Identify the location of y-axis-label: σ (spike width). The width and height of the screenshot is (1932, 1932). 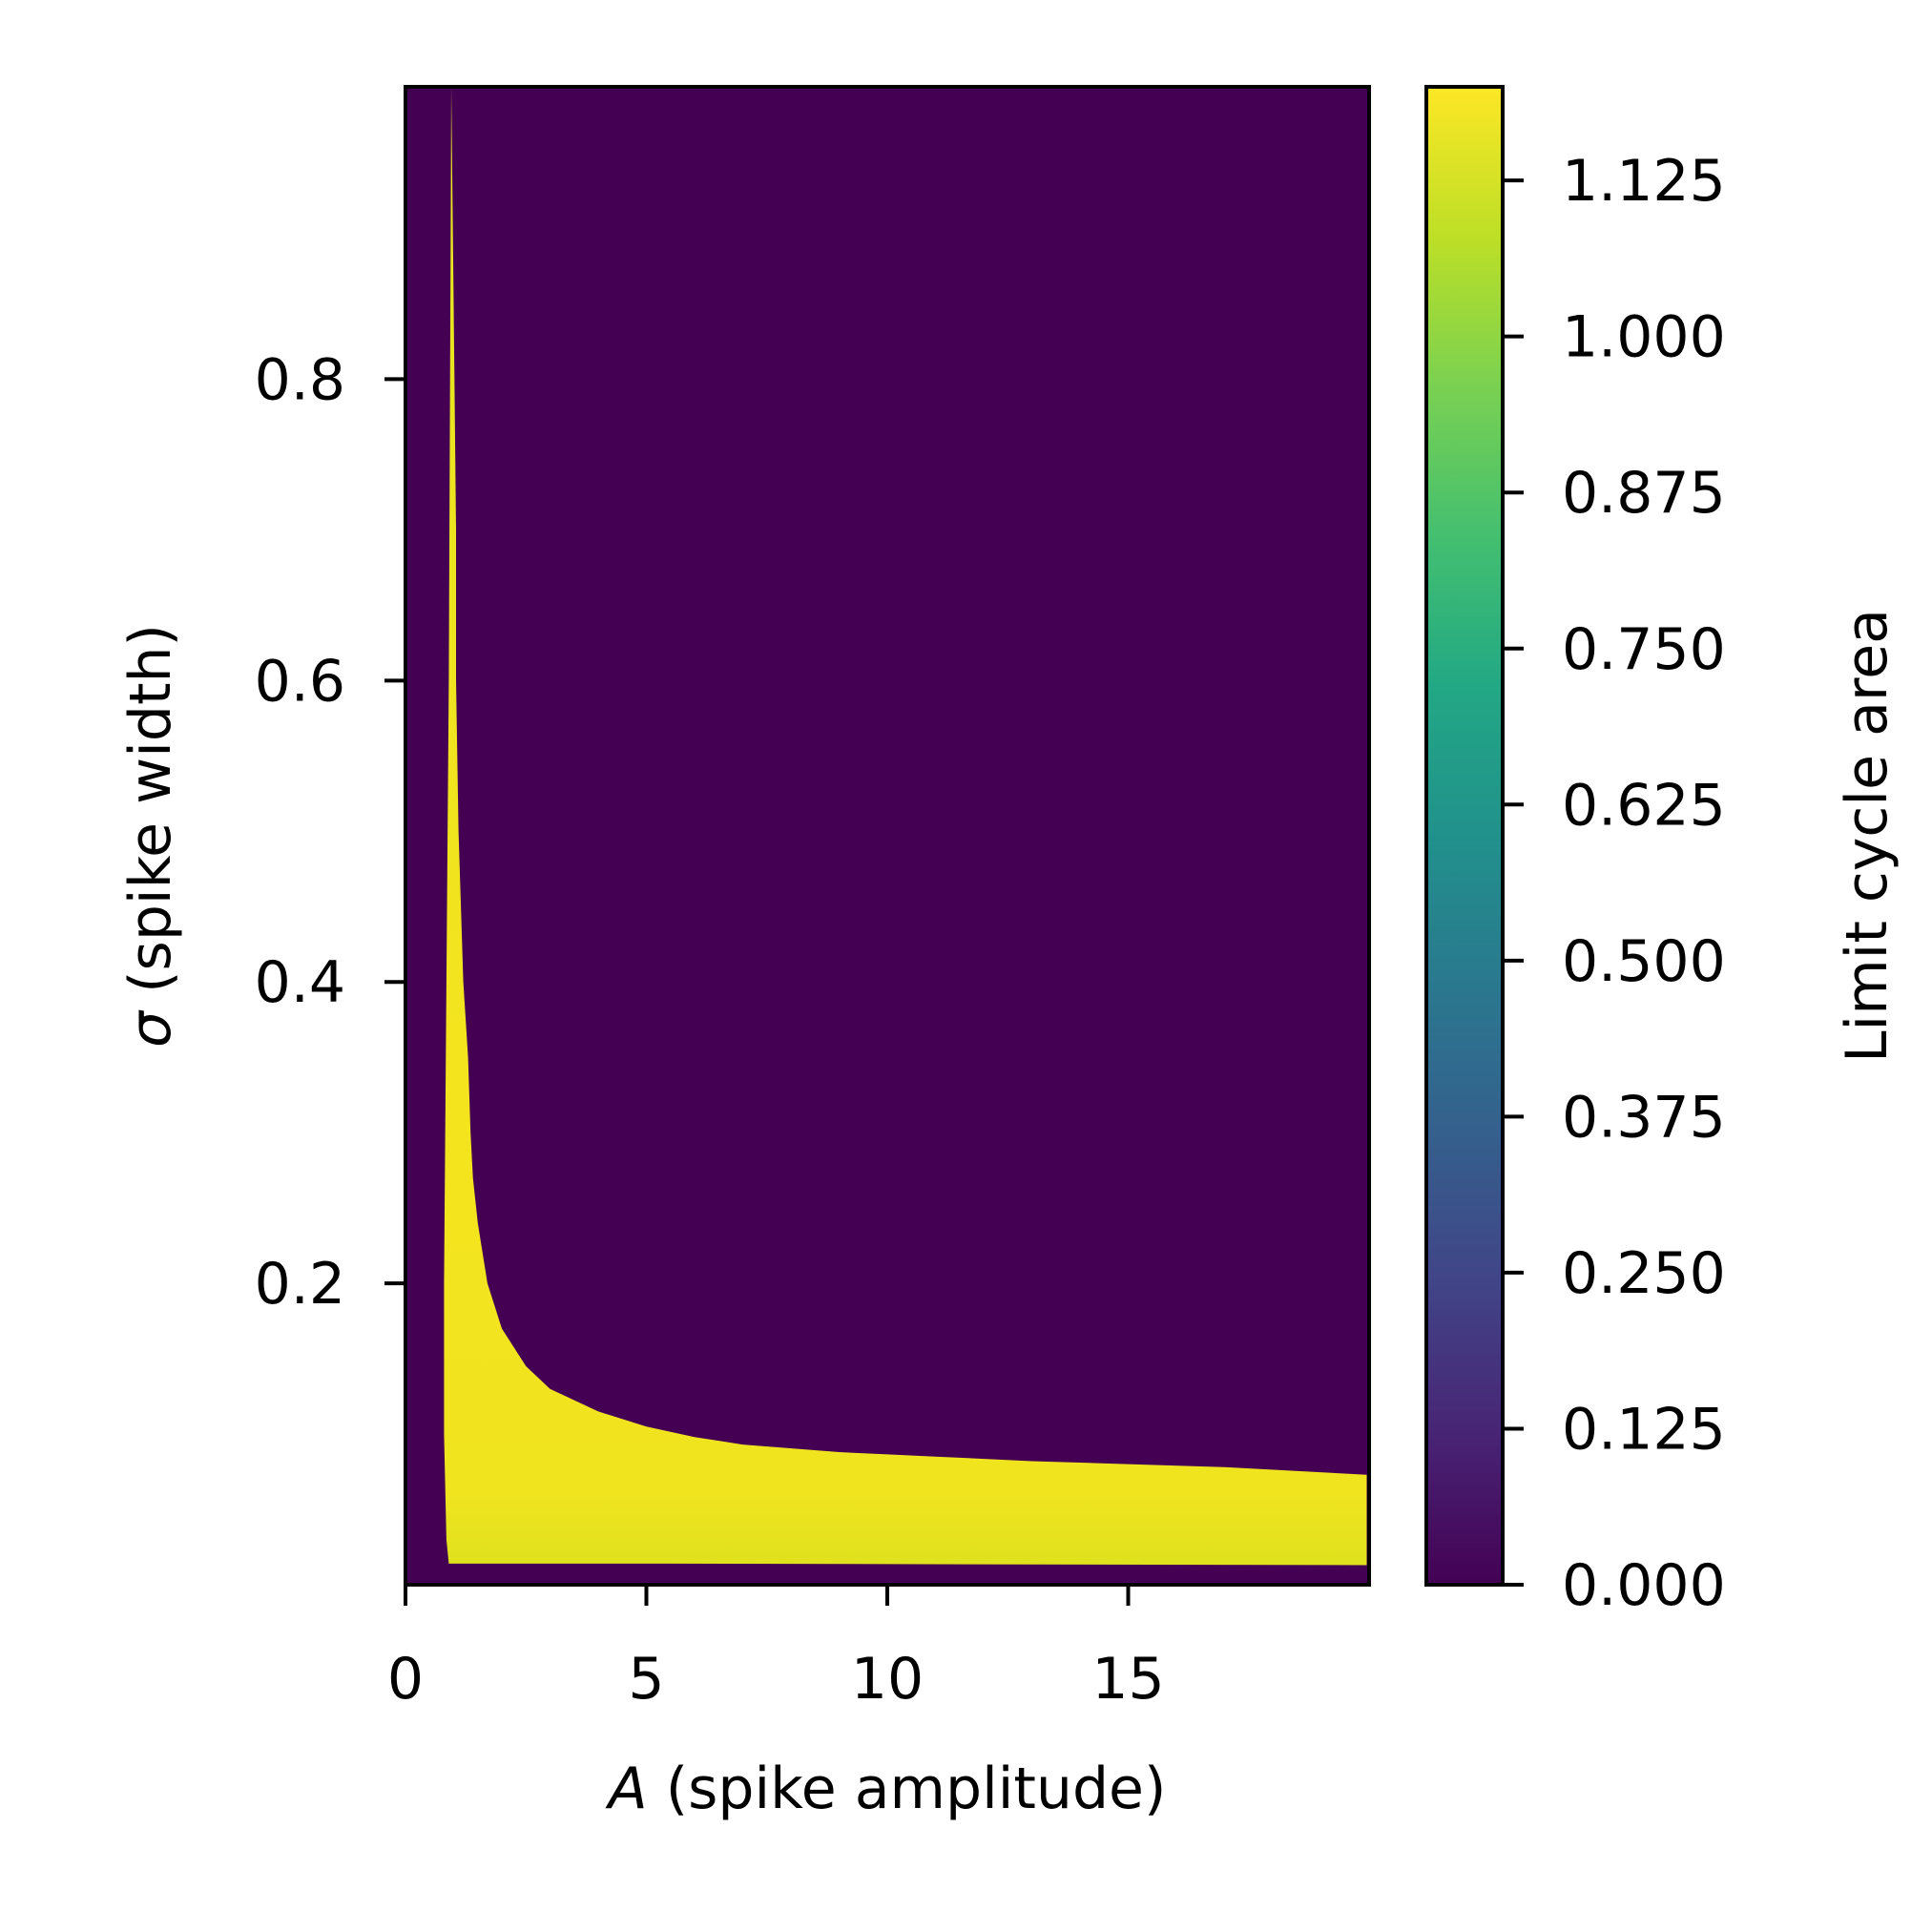
(150, 836).